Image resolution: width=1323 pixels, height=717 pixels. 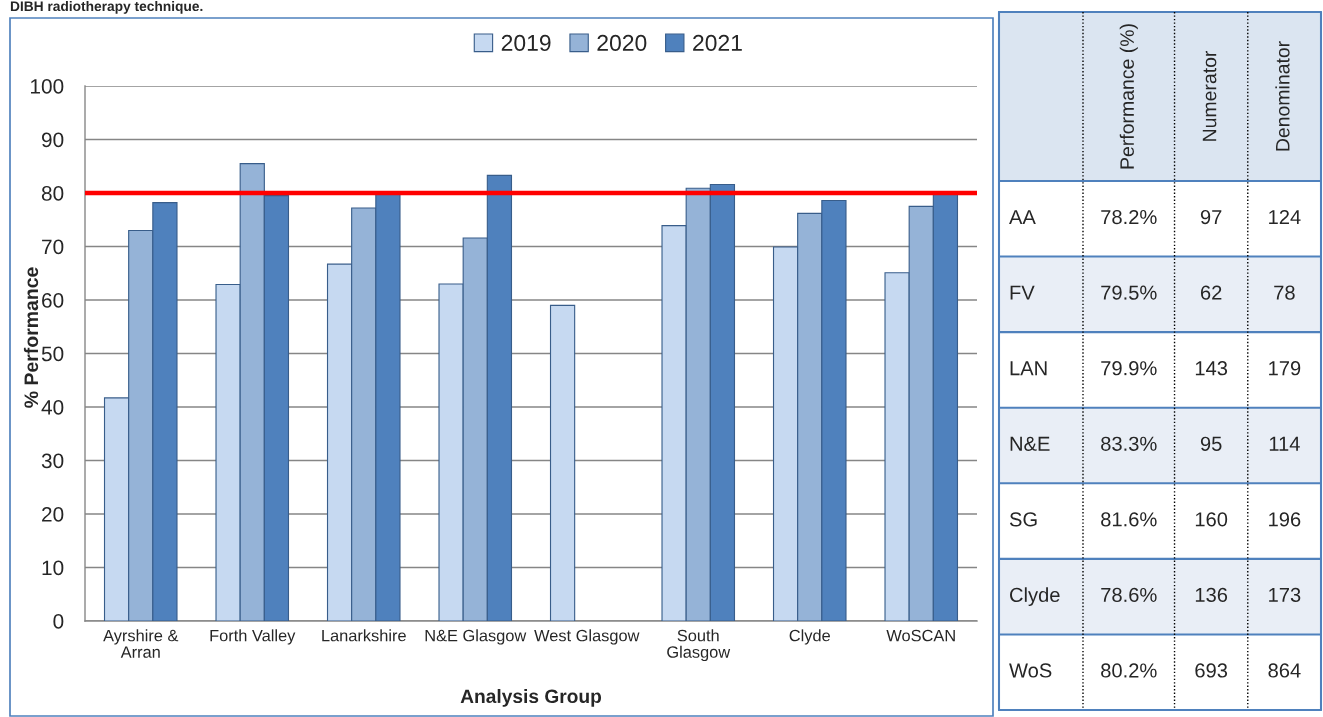 I want to click on text: 124, so click(x=1285, y=216).